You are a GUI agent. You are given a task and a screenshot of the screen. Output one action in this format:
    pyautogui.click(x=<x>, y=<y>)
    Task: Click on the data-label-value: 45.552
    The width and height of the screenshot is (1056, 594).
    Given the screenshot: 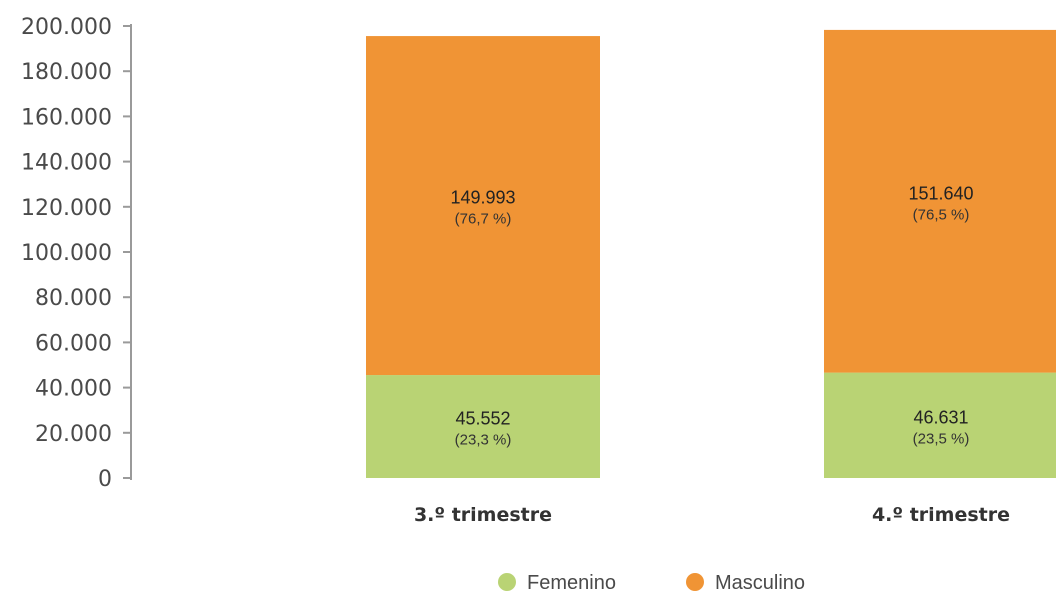 What is the action you would take?
    pyautogui.click(x=482, y=419)
    